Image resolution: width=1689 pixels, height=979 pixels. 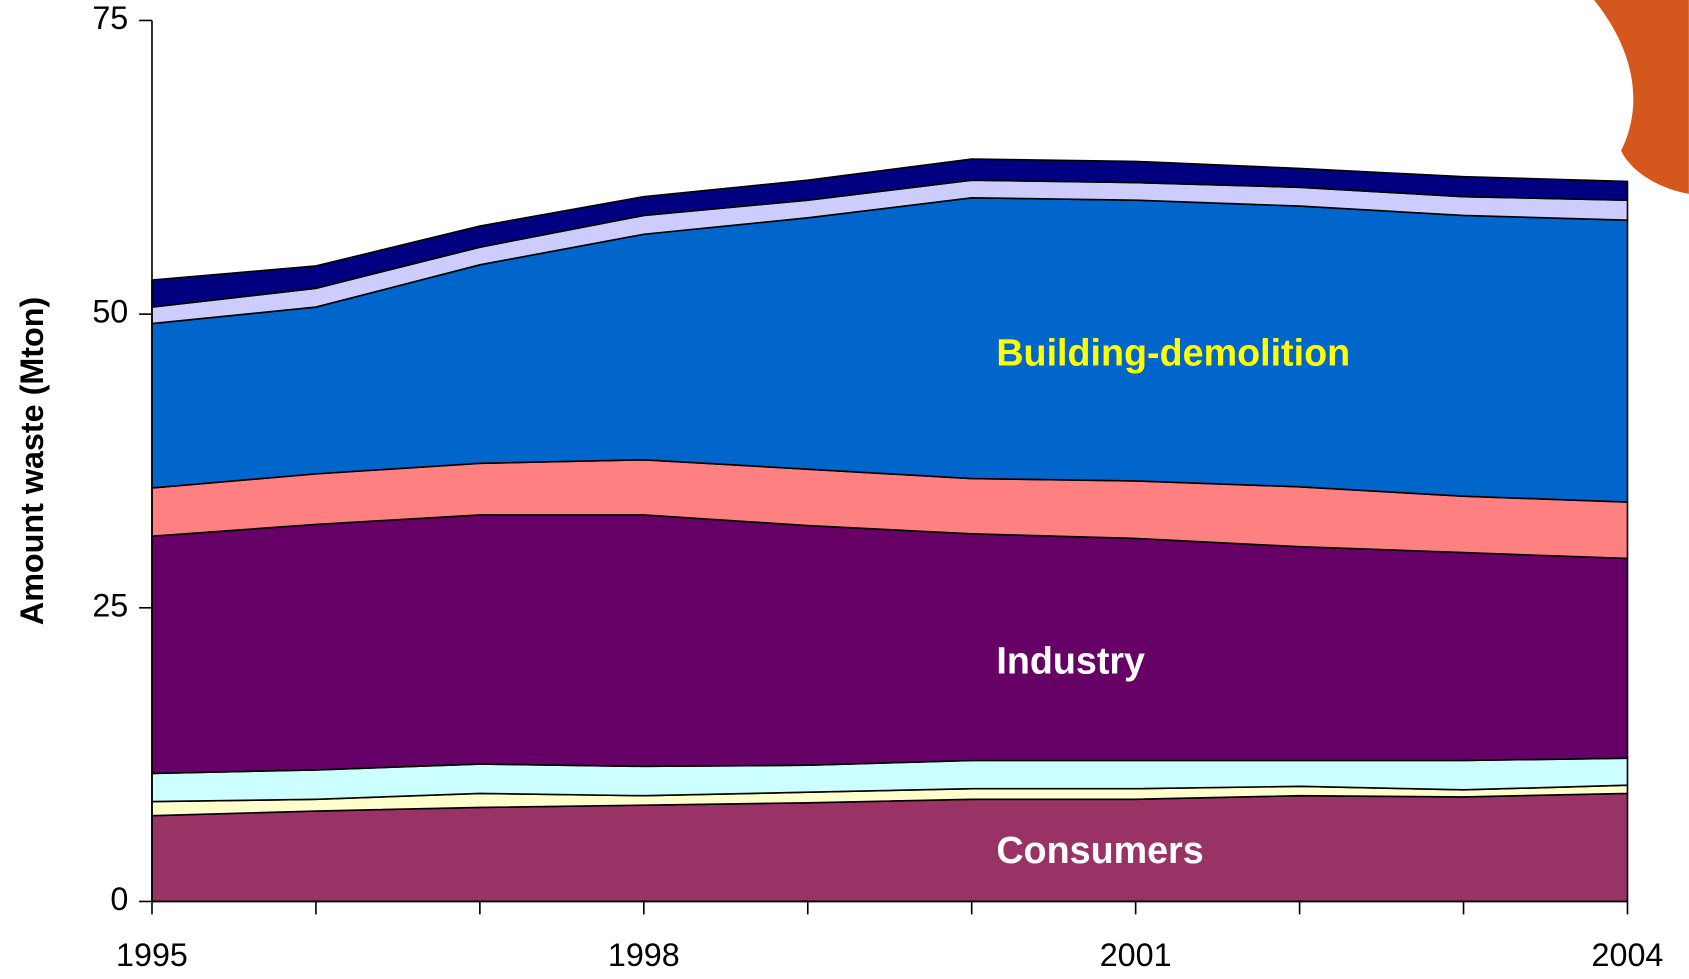 I want to click on x-tick-label: 2001, so click(x=1136, y=955).